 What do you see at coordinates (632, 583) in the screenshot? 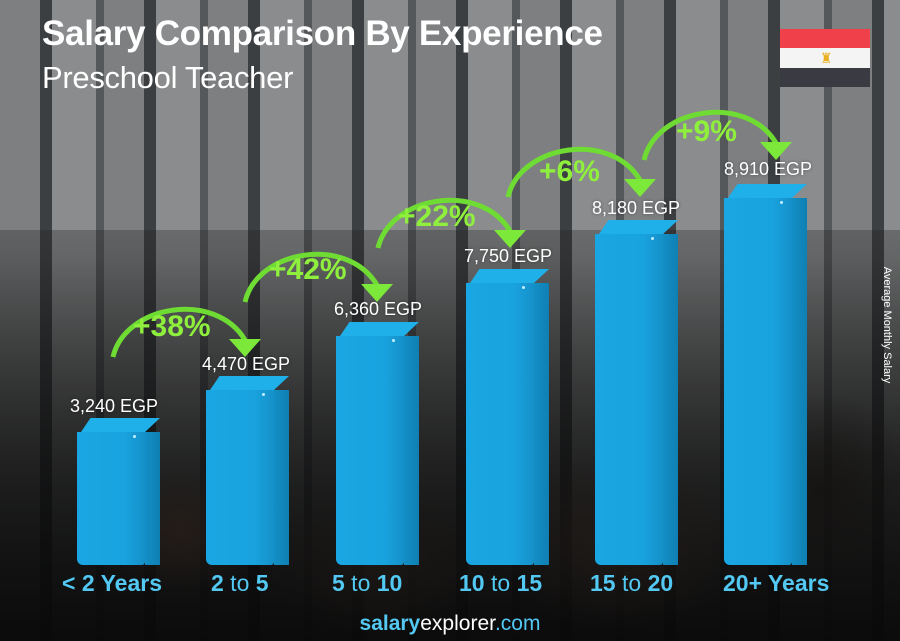
I see `category-label: 15 to 20` at bounding box center [632, 583].